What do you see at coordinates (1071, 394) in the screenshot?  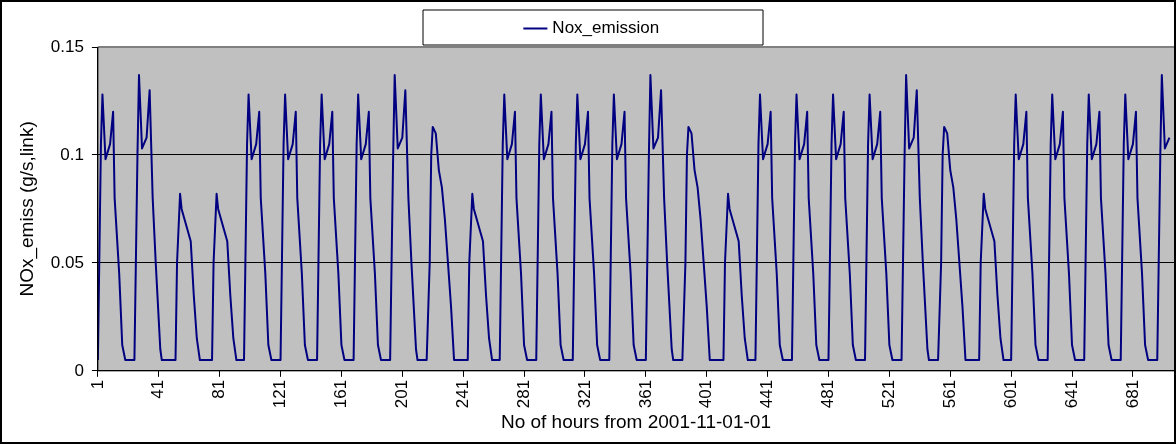 I see `x-tick-label: 641` at bounding box center [1071, 394].